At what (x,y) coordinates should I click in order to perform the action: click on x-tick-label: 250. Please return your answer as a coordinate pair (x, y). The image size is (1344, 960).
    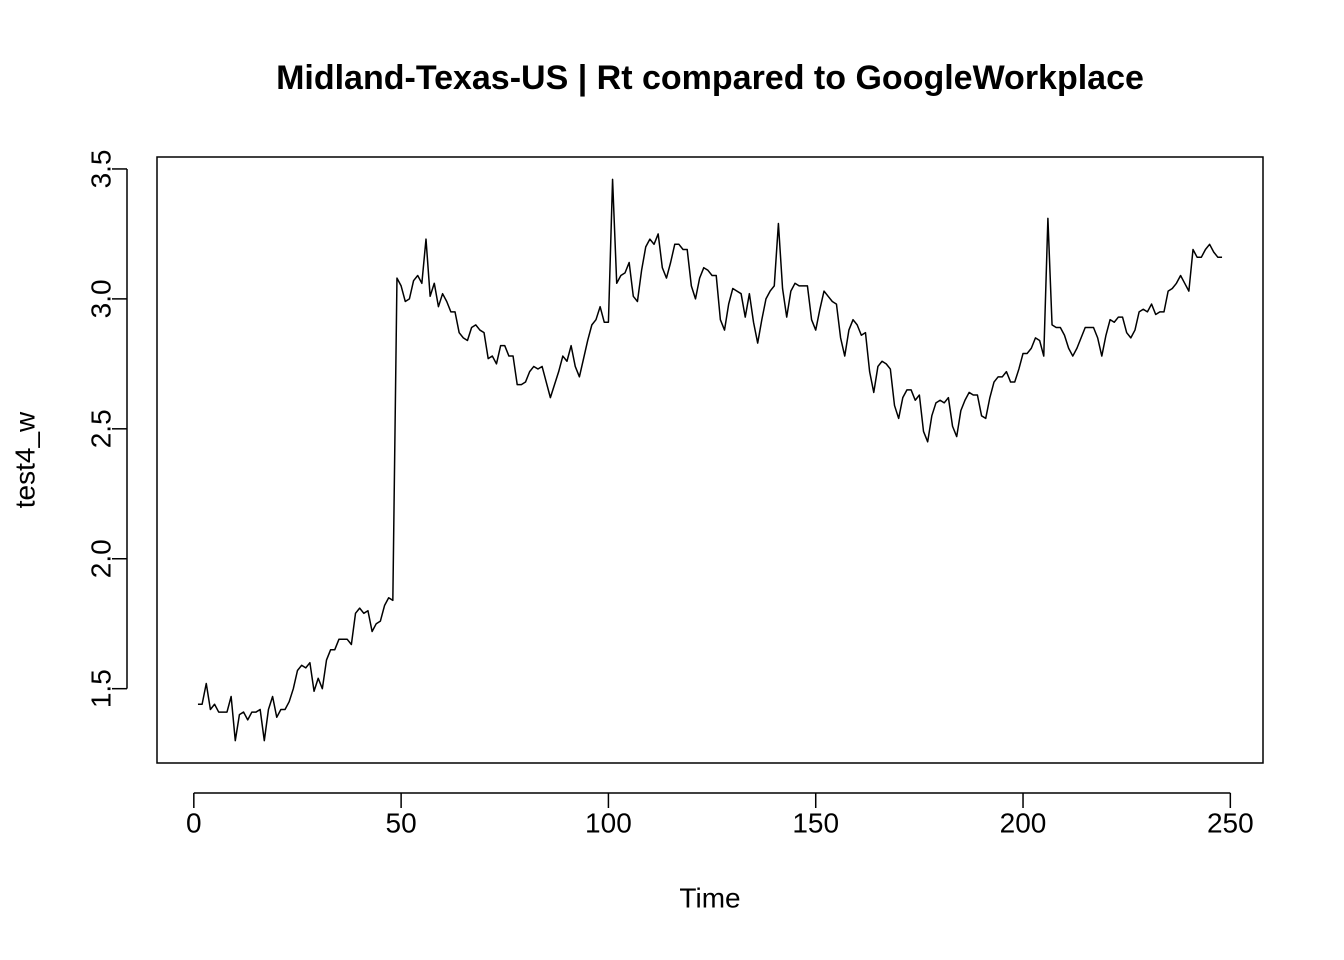
    Looking at the image, I should click on (1230, 822).